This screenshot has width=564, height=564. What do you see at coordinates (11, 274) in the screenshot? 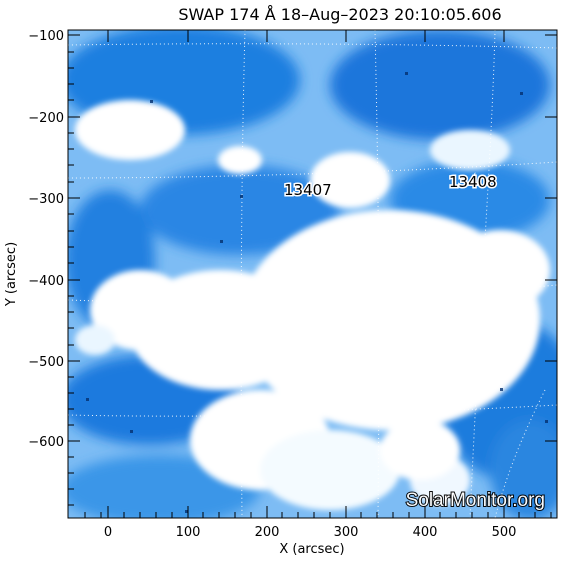
I see `y-axis-label: Y (arcsec)` at bounding box center [11, 274].